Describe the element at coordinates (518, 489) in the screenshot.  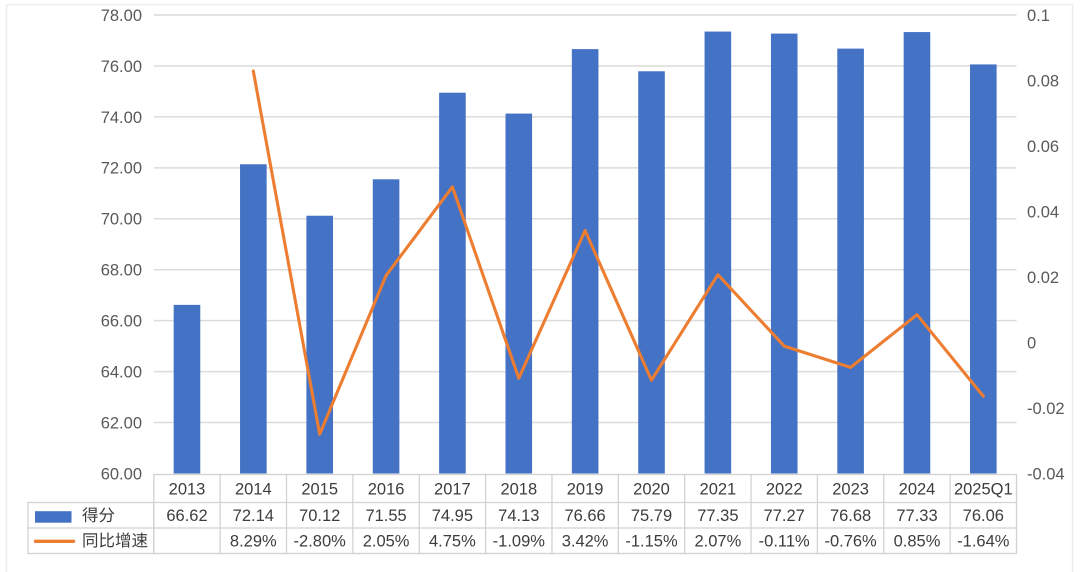
I see `svg-text: 2018` at that location.